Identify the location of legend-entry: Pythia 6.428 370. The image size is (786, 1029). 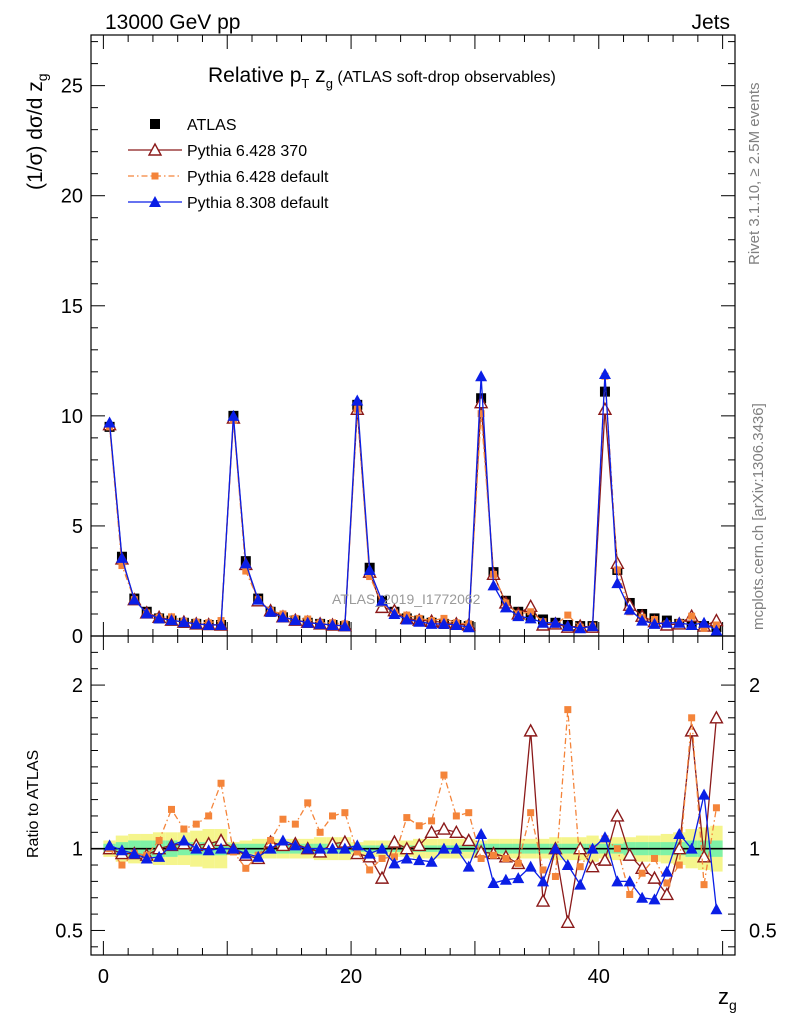
(217, 151).